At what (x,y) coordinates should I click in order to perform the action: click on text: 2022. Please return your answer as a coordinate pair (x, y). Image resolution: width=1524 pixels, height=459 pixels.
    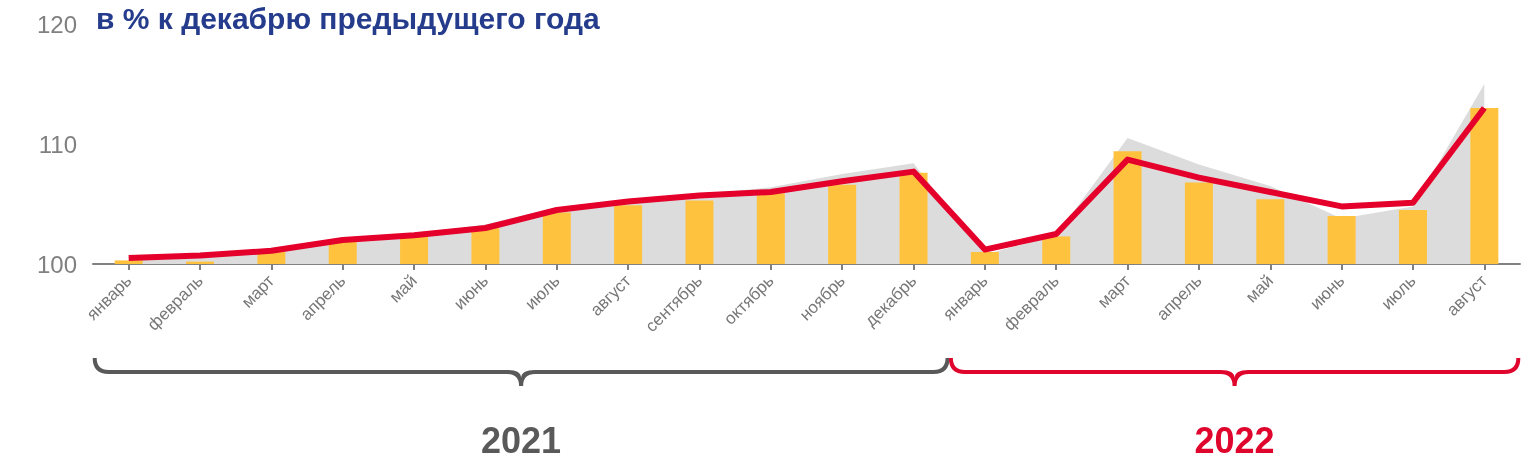
    Looking at the image, I should click on (1234, 439).